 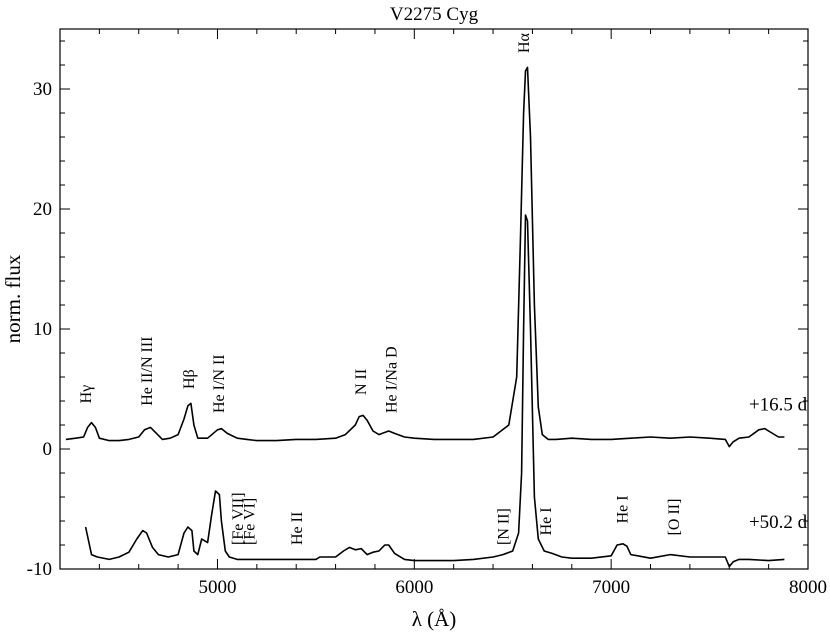 What do you see at coordinates (217, 587) in the screenshot?
I see `x-tick-label: 5000` at bounding box center [217, 587].